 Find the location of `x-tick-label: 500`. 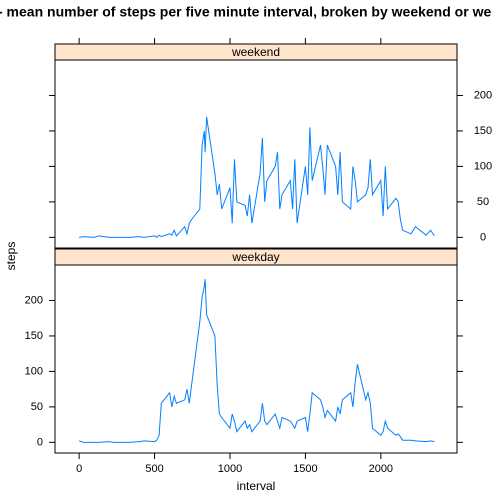

x-tick-label: 500 is located at coordinates (154, 469).